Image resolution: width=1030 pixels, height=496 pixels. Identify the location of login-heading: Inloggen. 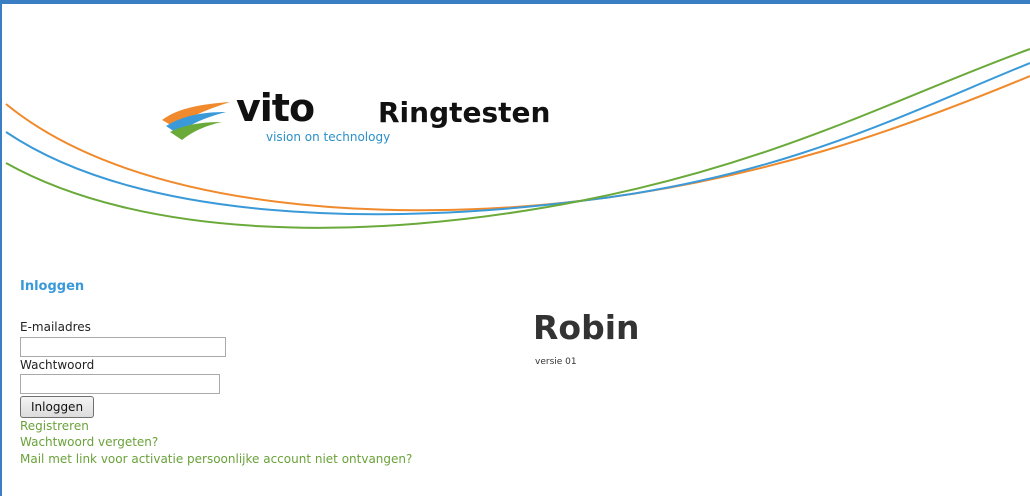
(52, 286).